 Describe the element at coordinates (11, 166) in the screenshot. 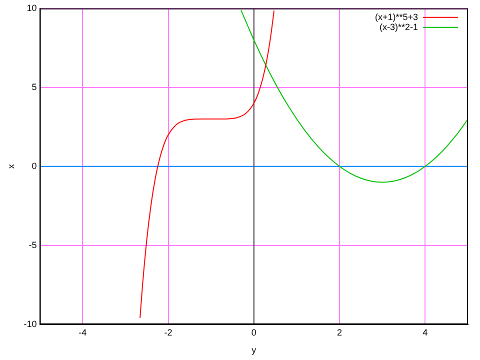

I see `y-axis-title: x` at that location.